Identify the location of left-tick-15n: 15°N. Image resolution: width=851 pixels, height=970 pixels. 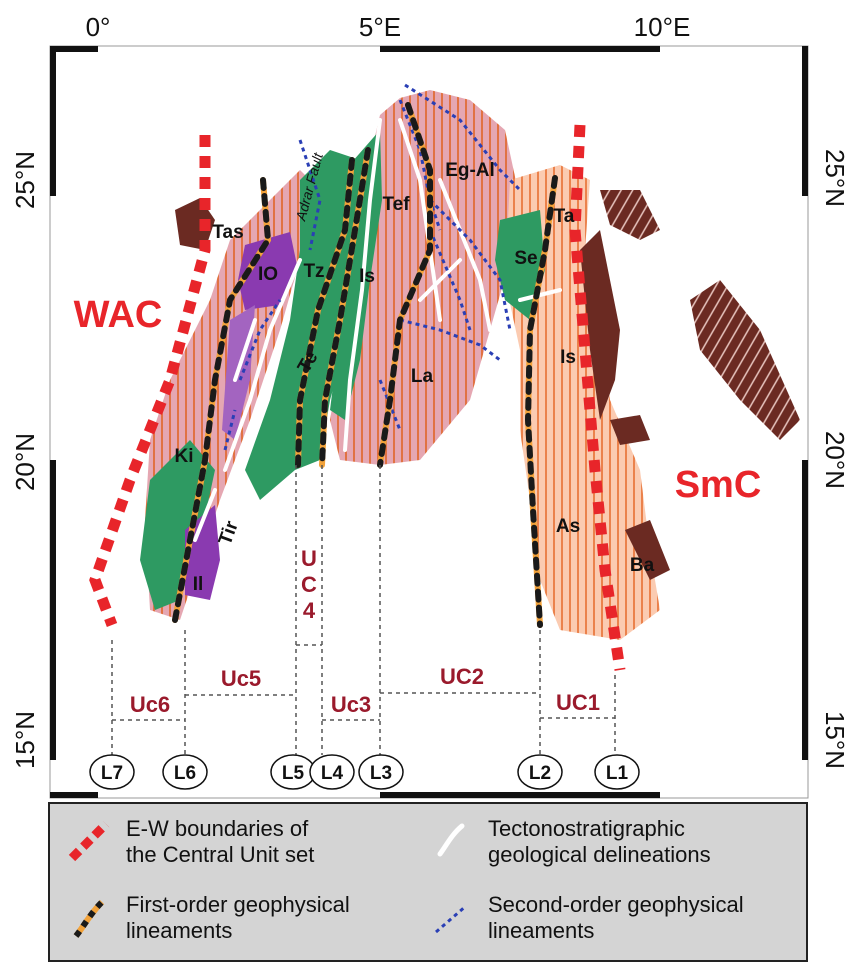
(25, 740).